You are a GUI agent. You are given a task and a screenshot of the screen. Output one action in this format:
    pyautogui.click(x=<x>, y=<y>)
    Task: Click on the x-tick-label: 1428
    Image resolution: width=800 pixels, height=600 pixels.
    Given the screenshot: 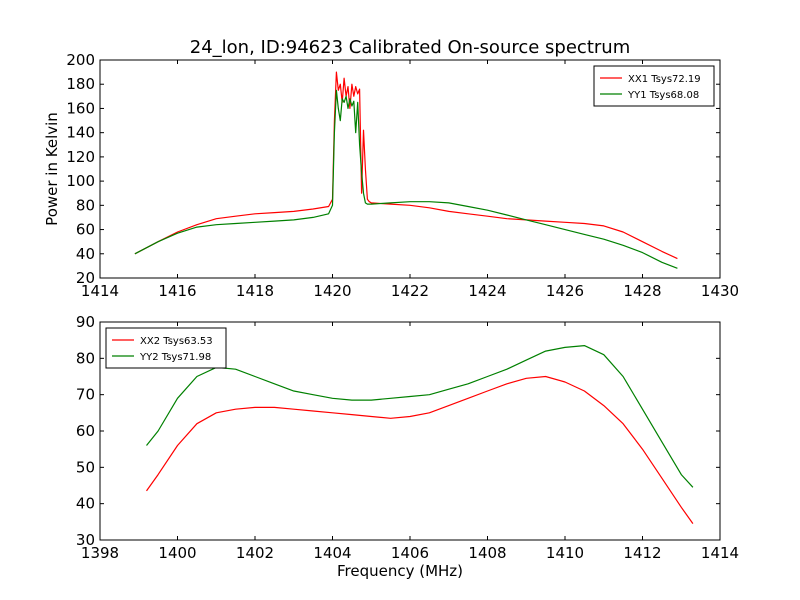 What is the action you would take?
    pyautogui.click(x=642, y=291)
    